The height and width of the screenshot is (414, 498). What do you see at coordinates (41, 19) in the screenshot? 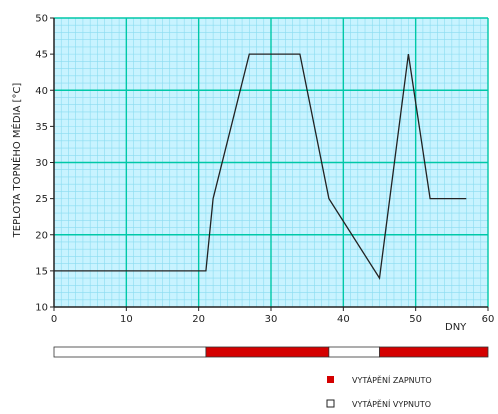
I see `y-tick-label: 50` at bounding box center [41, 19].